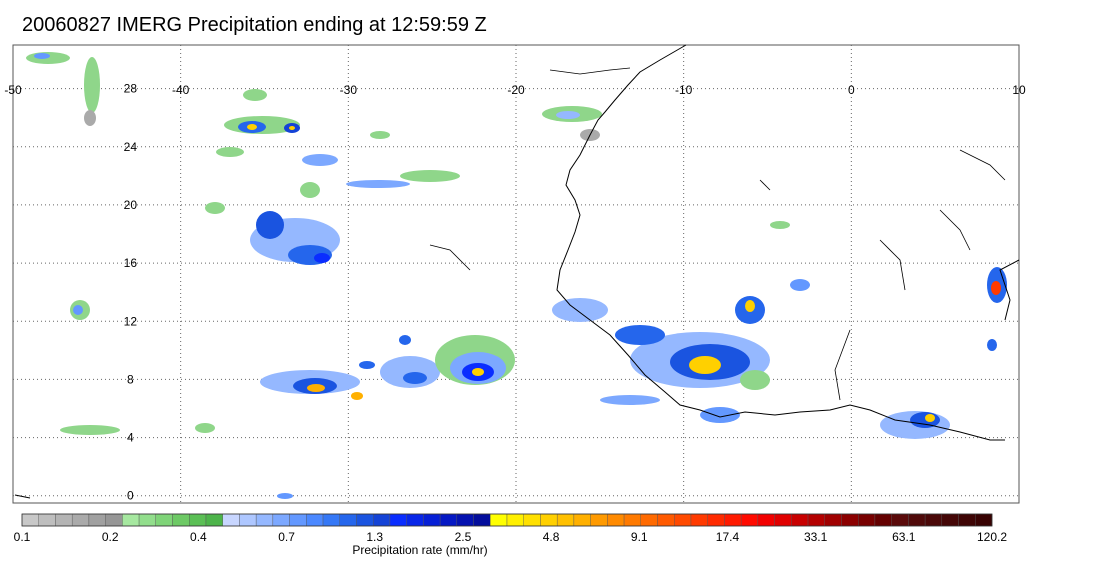  I want to click on latitude-label: 8, so click(130, 379).